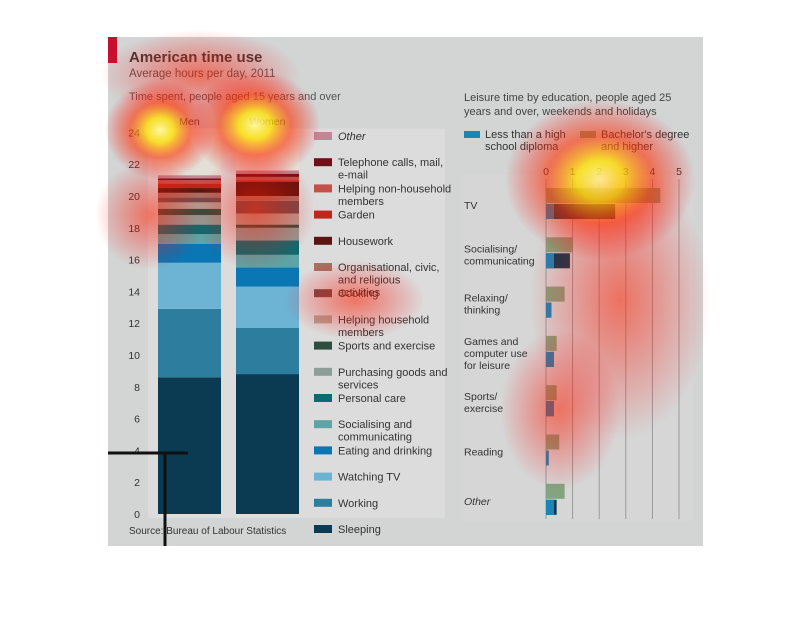 The image size is (810, 640). What do you see at coordinates (134, 324) in the screenshot?
I see `y-tick-label-12: 12` at bounding box center [134, 324].